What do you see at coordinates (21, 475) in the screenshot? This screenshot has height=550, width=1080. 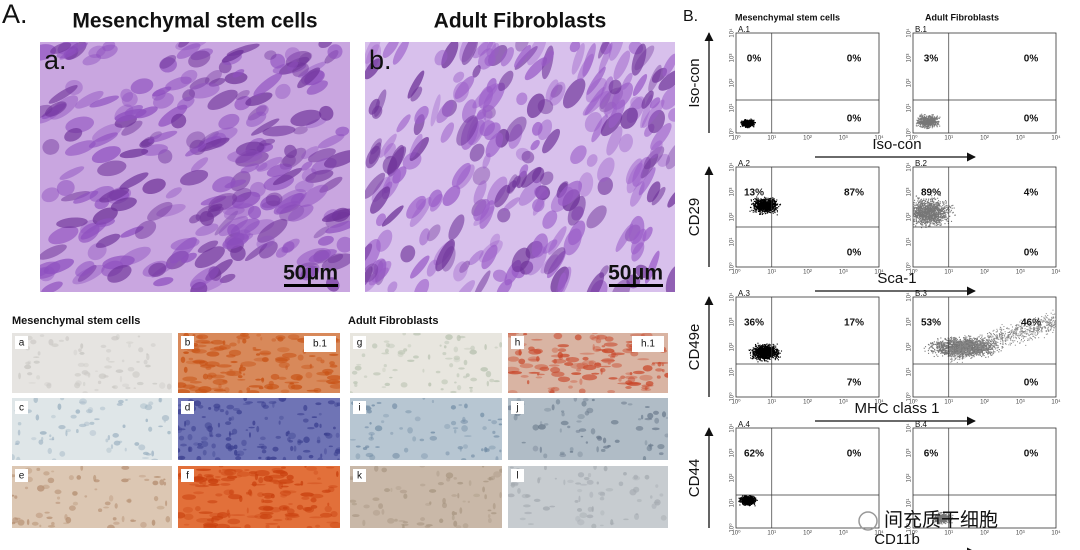 I see `letter-box` at bounding box center [21, 475].